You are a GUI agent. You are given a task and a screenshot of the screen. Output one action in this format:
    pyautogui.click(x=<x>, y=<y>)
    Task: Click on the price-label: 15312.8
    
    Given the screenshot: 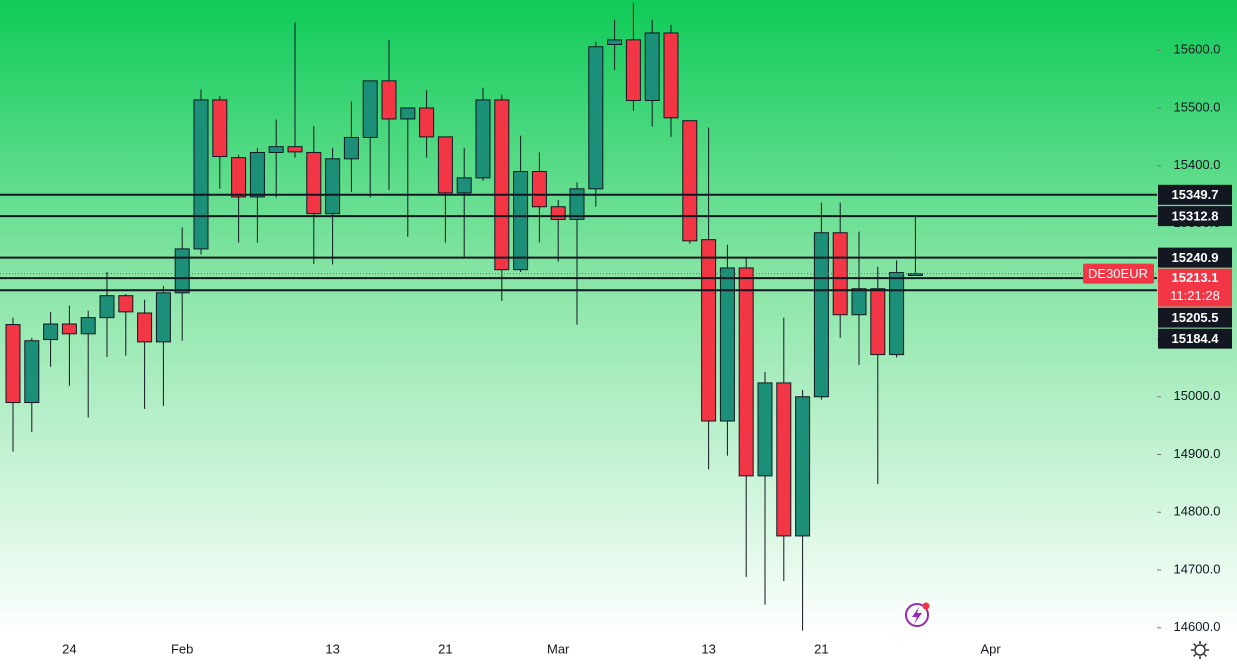 What is the action you would take?
    pyautogui.click(x=1195, y=216)
    